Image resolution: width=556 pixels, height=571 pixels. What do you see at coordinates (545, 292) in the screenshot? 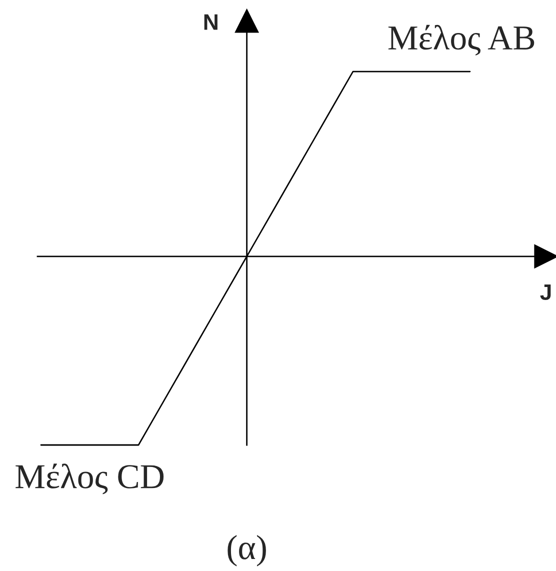
I see `x-axis-title: J` at bounding box center [545, 292].